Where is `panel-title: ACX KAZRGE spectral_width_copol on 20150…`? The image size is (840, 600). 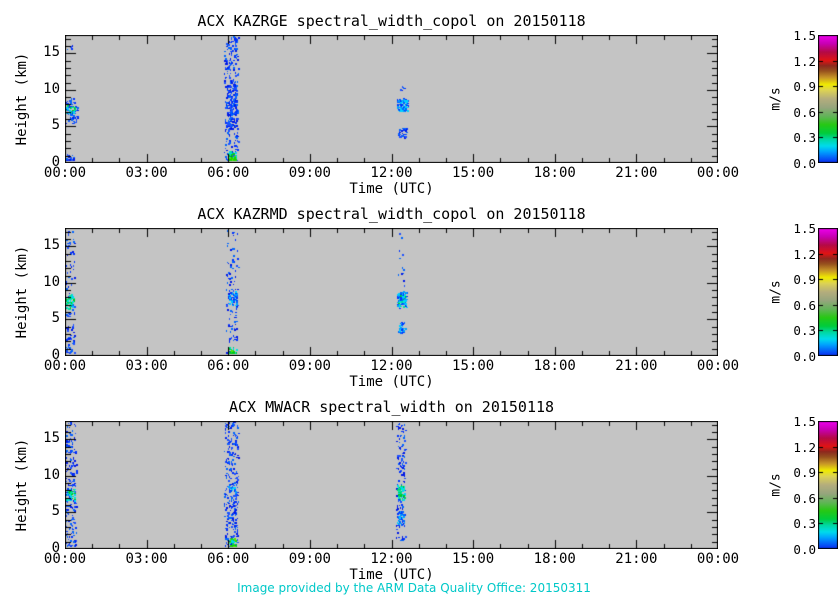
panel-title: ACX KAZRGE spectral_width_copol on 20150… is located at coordinates (391, 21).